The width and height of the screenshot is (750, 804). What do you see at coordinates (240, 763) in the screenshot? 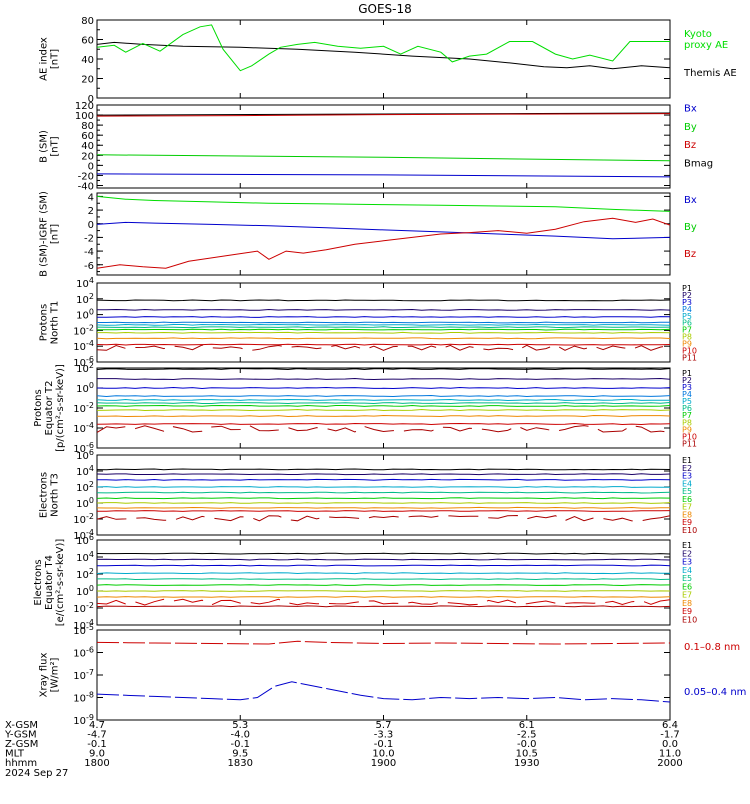
I see `x-tick-value: 1830` at bounding box center [240, 763].